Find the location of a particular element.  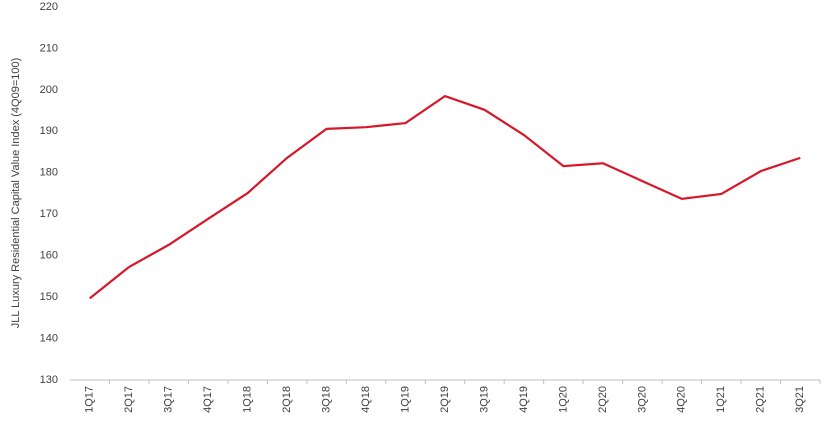

x-tick-label: 2Q21 is located at coordinates (761, 399).